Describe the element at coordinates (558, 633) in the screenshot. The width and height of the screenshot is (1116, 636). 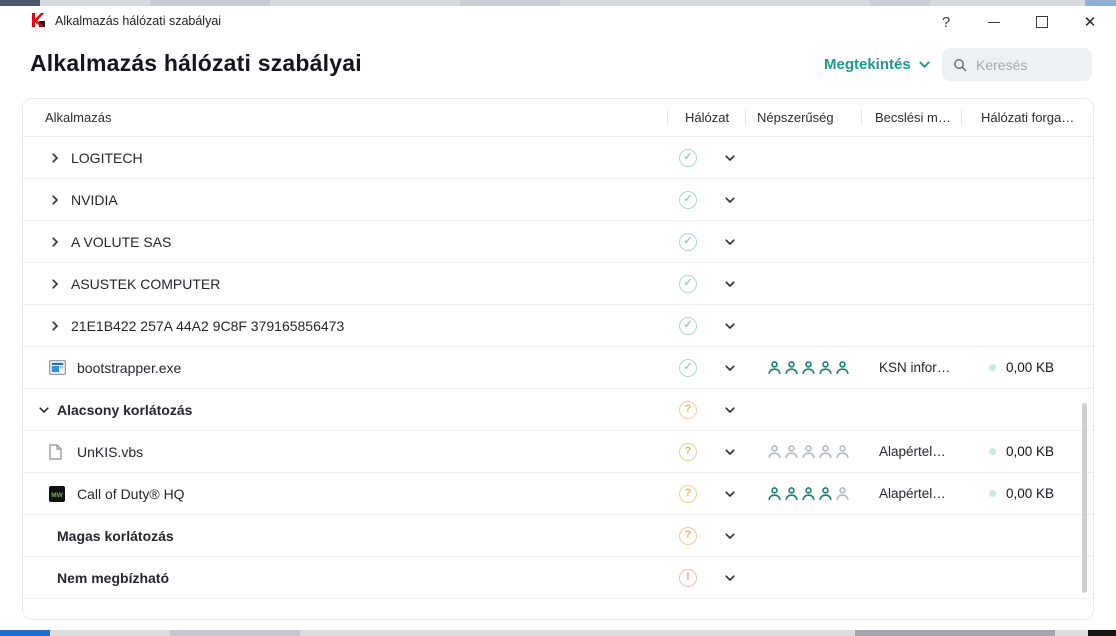
I see `background-window-bottom-edge` at that location.